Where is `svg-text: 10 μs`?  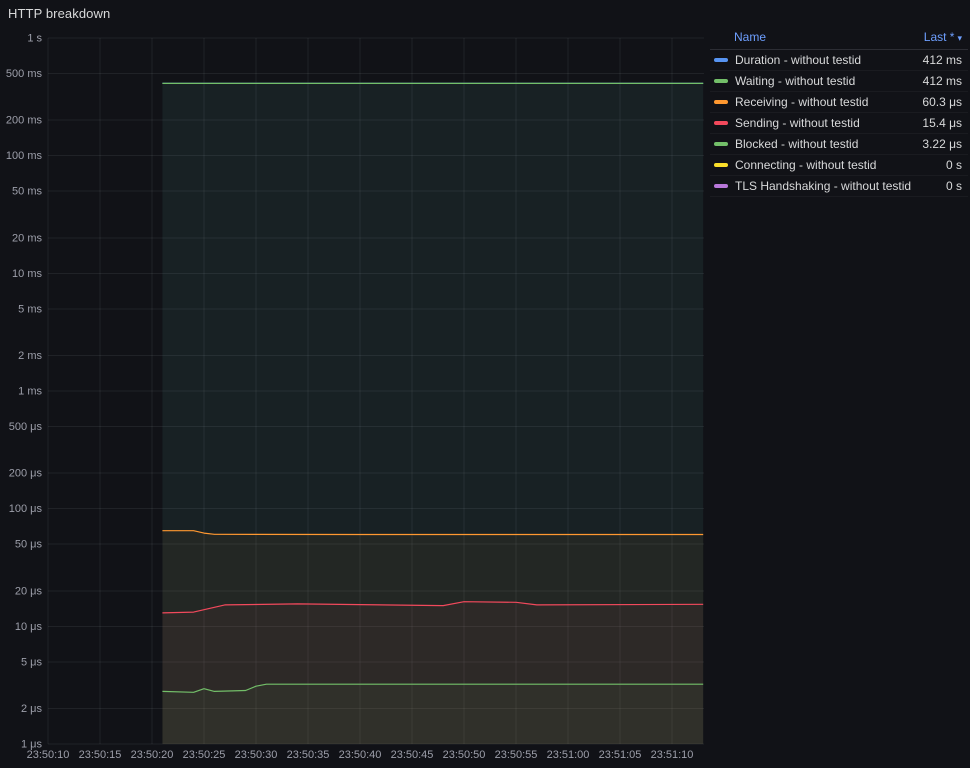 svg-text: 10 μs is located at coordinates (29, 627).